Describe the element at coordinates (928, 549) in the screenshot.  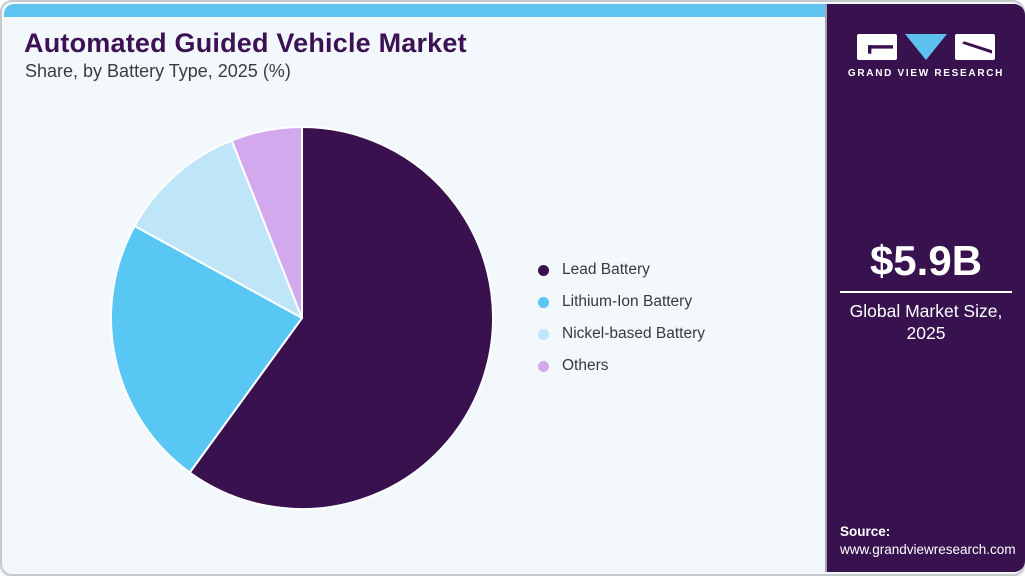
I see `source-url: www.grandviewresearch.com` at that location.